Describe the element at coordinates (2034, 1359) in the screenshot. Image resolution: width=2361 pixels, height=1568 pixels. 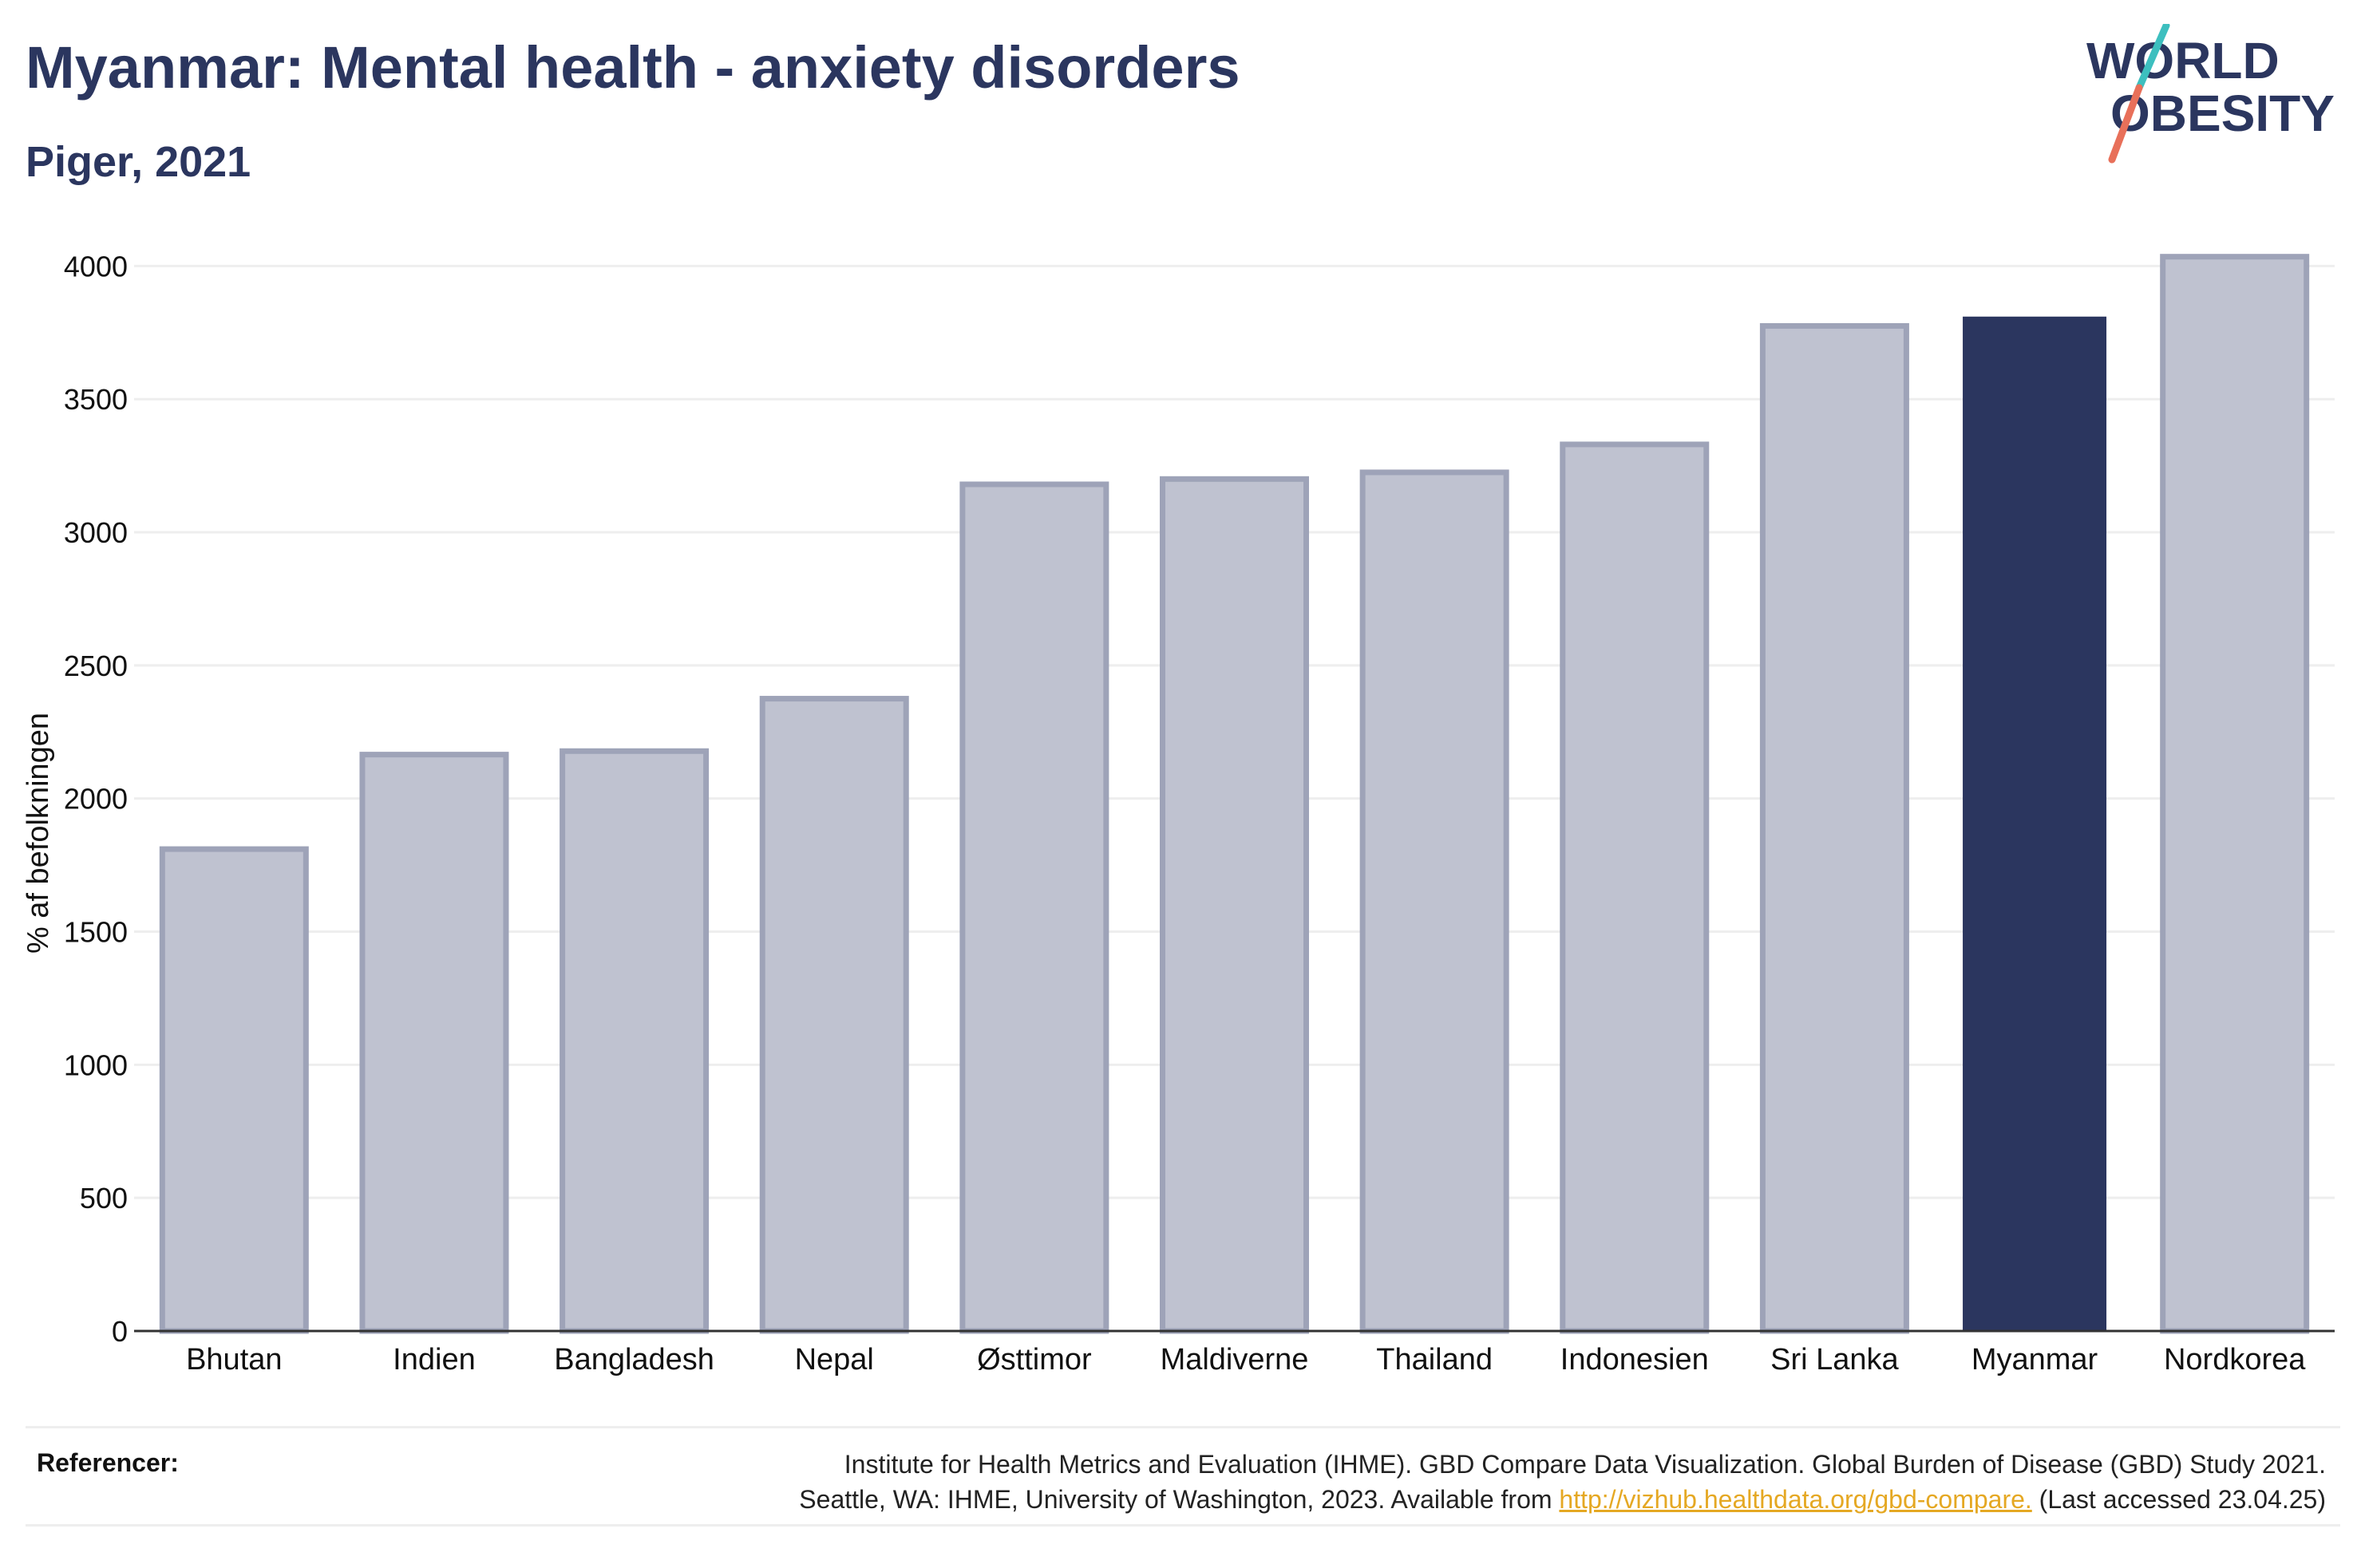
I see `x-tick-label: Myanmar` at that location.